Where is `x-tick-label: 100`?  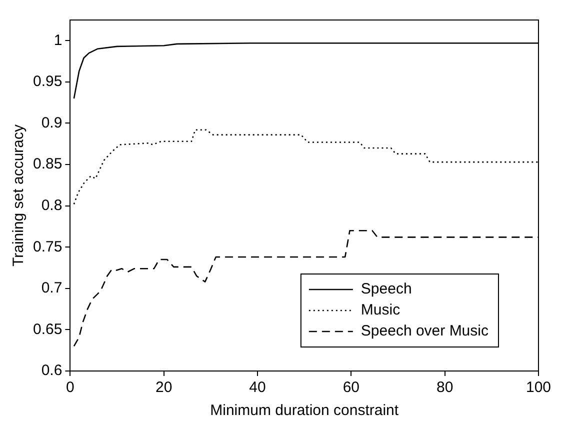 x-tick-label: 100 is located at coordinates (538, 387).